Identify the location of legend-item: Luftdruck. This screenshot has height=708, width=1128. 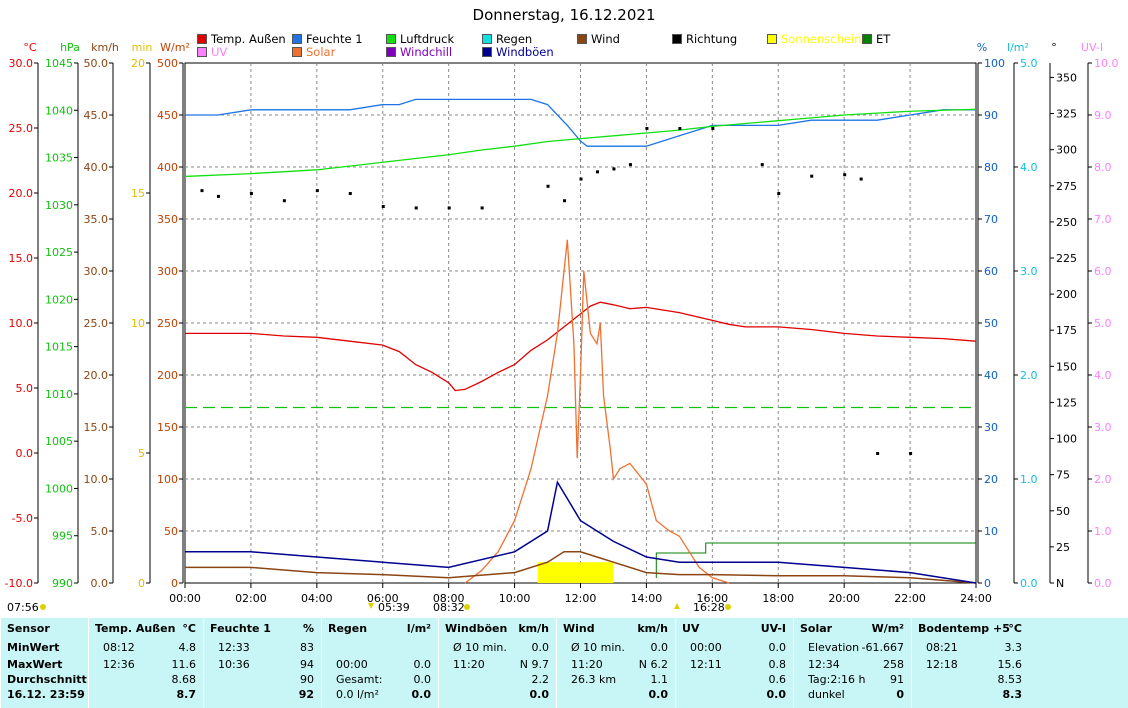
(420, 39).